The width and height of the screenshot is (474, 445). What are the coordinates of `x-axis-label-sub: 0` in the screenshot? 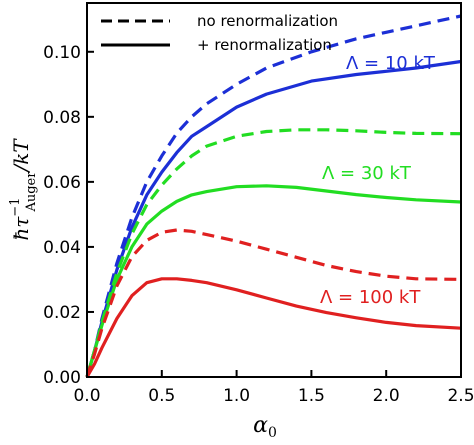 It's located at (272, 433).